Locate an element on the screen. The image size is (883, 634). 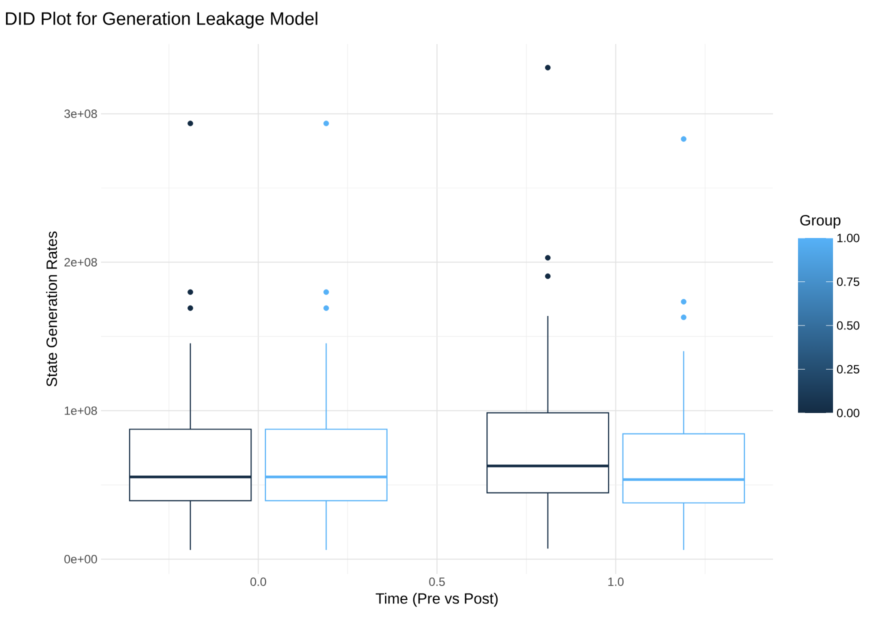
chart-title: DID Plot for Generation Leakage Model is located at coordinates (162, 20).